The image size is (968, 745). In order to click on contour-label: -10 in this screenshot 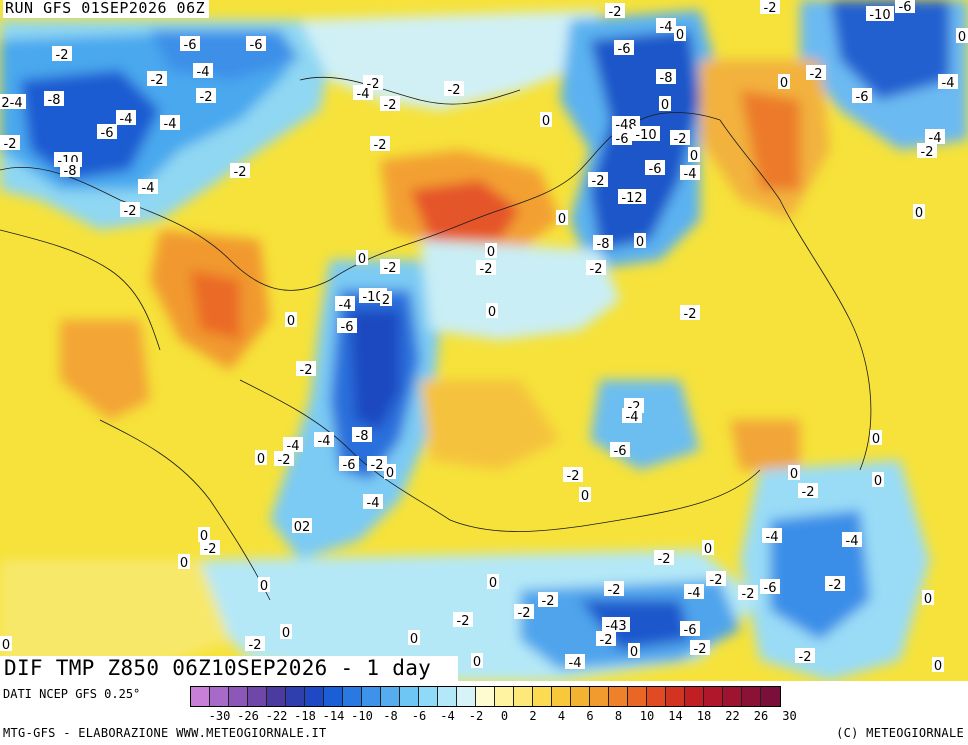, I will do `click(879, 15)`.